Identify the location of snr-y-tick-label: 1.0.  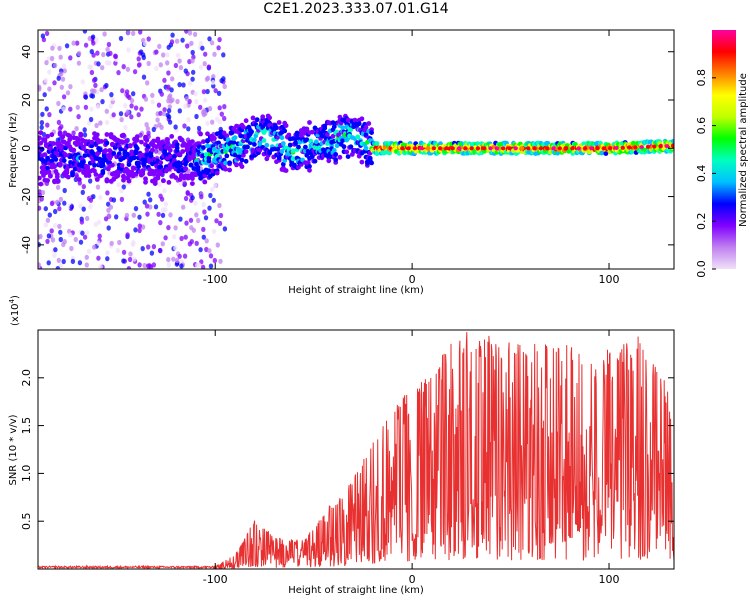
(26, 474).